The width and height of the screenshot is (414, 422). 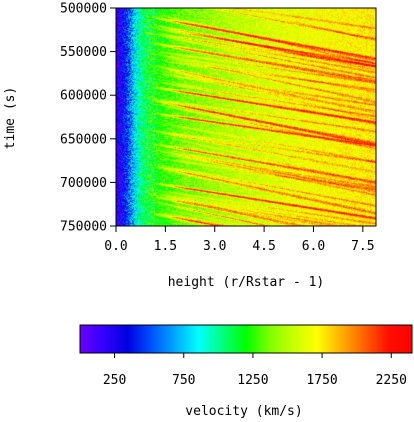 What do you see at coordinates (321, 380) in the screenshot?
I see `colorbar-tick-label: 1750` at bounding box center [321, 380].